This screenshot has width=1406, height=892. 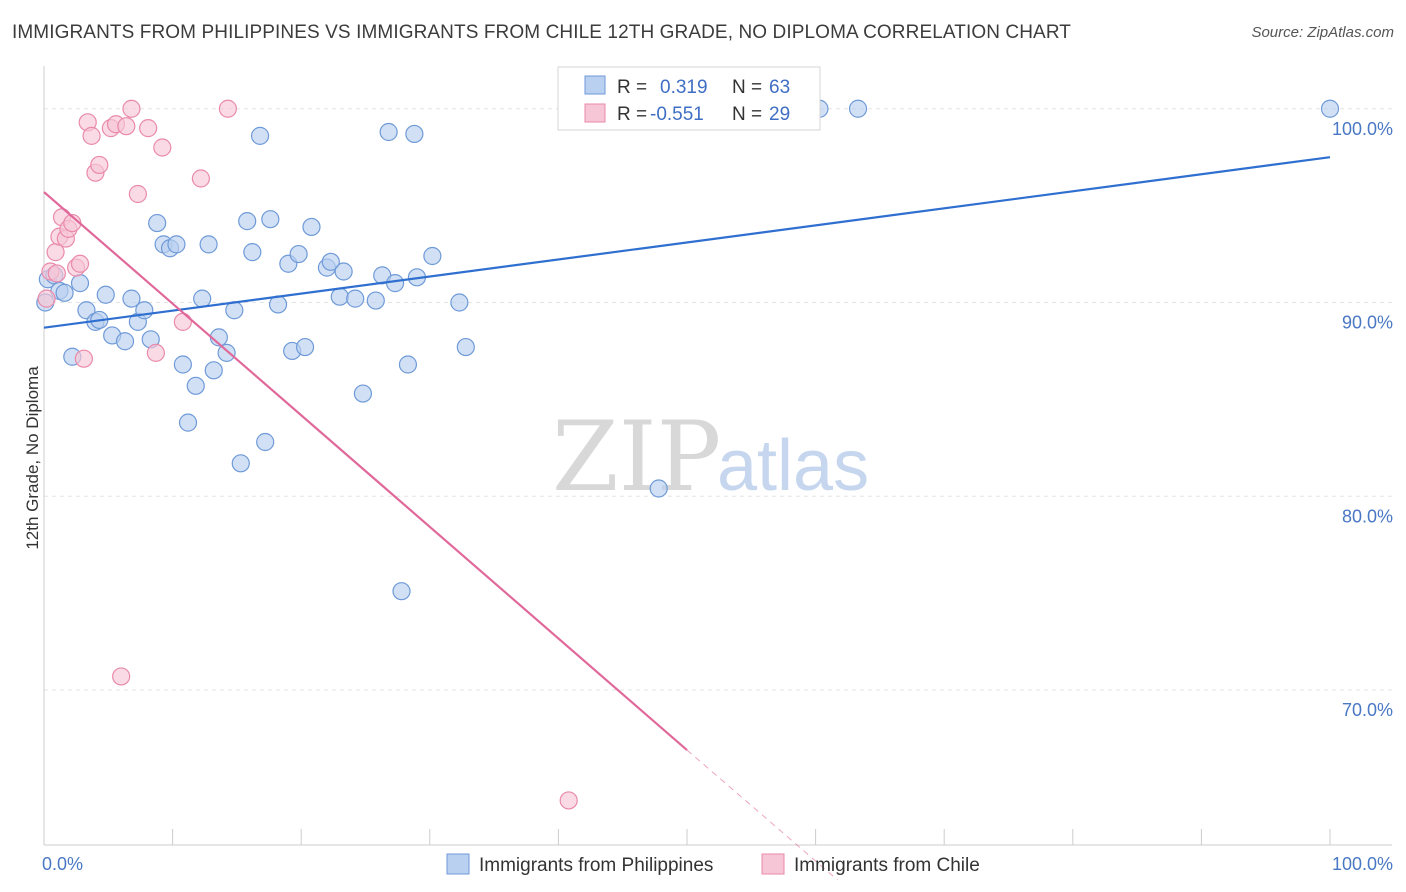 I want to click on y-tick-label-2: 90.0%, so click(x=1367, y=323).